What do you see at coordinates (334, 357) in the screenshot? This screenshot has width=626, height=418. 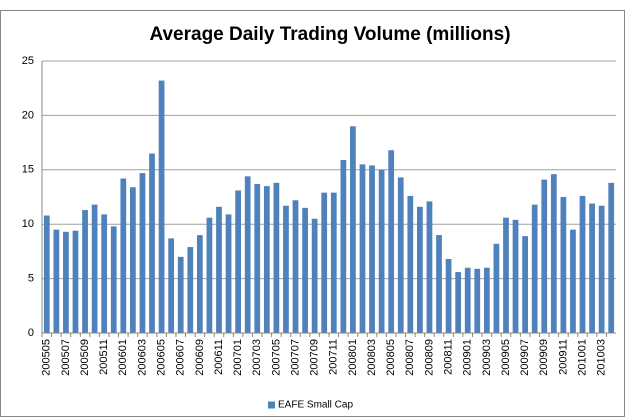 I see `x-tick-label: 200711` at bounding box center [334, 357].